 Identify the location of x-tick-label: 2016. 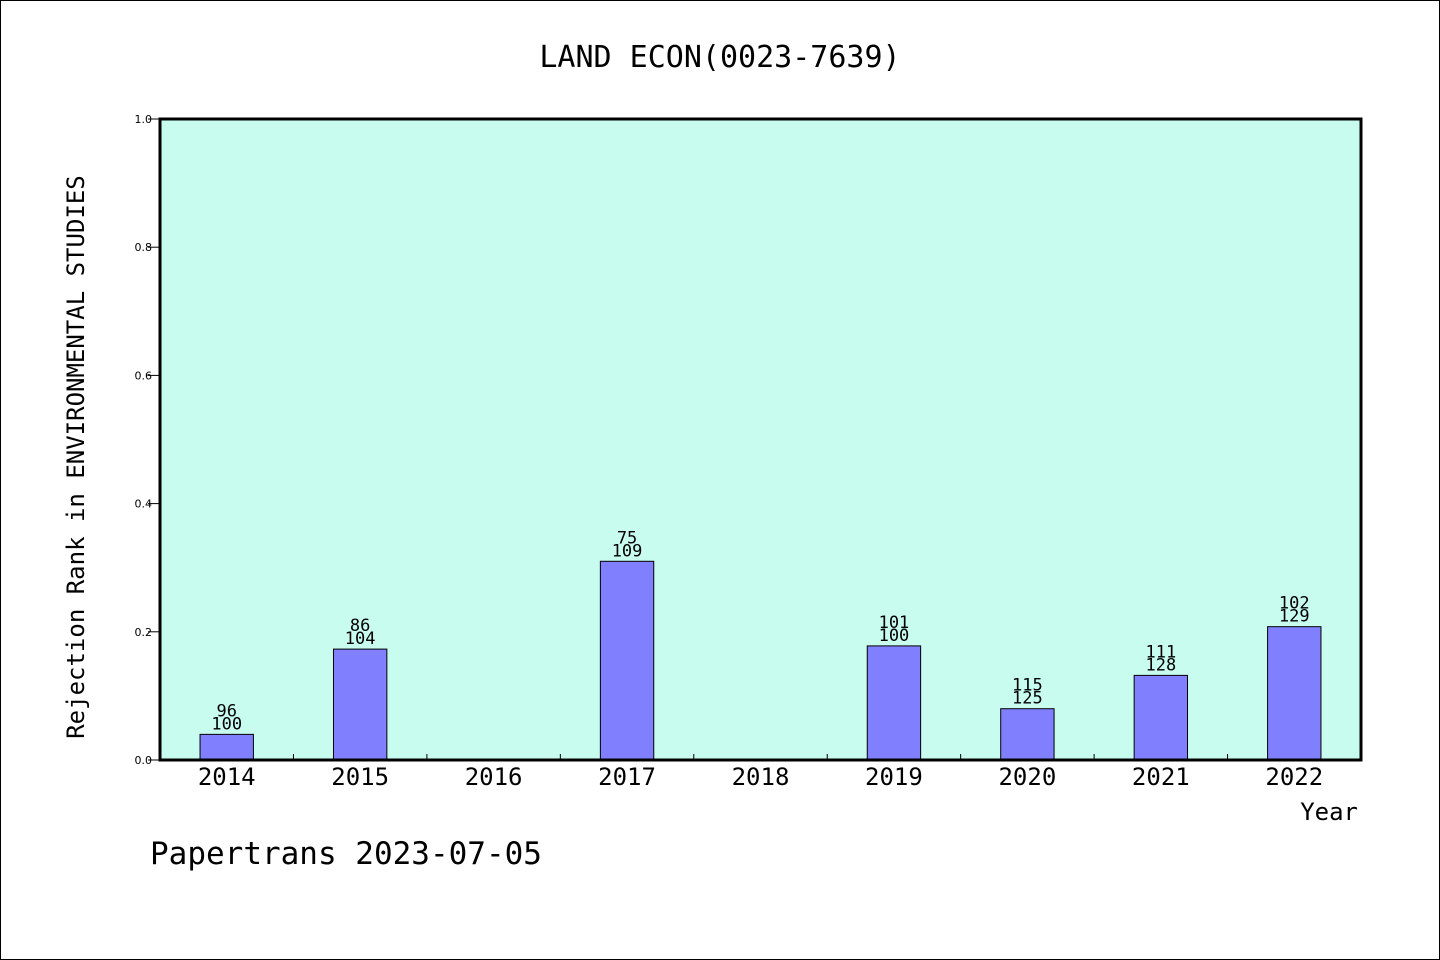
(494, 777).